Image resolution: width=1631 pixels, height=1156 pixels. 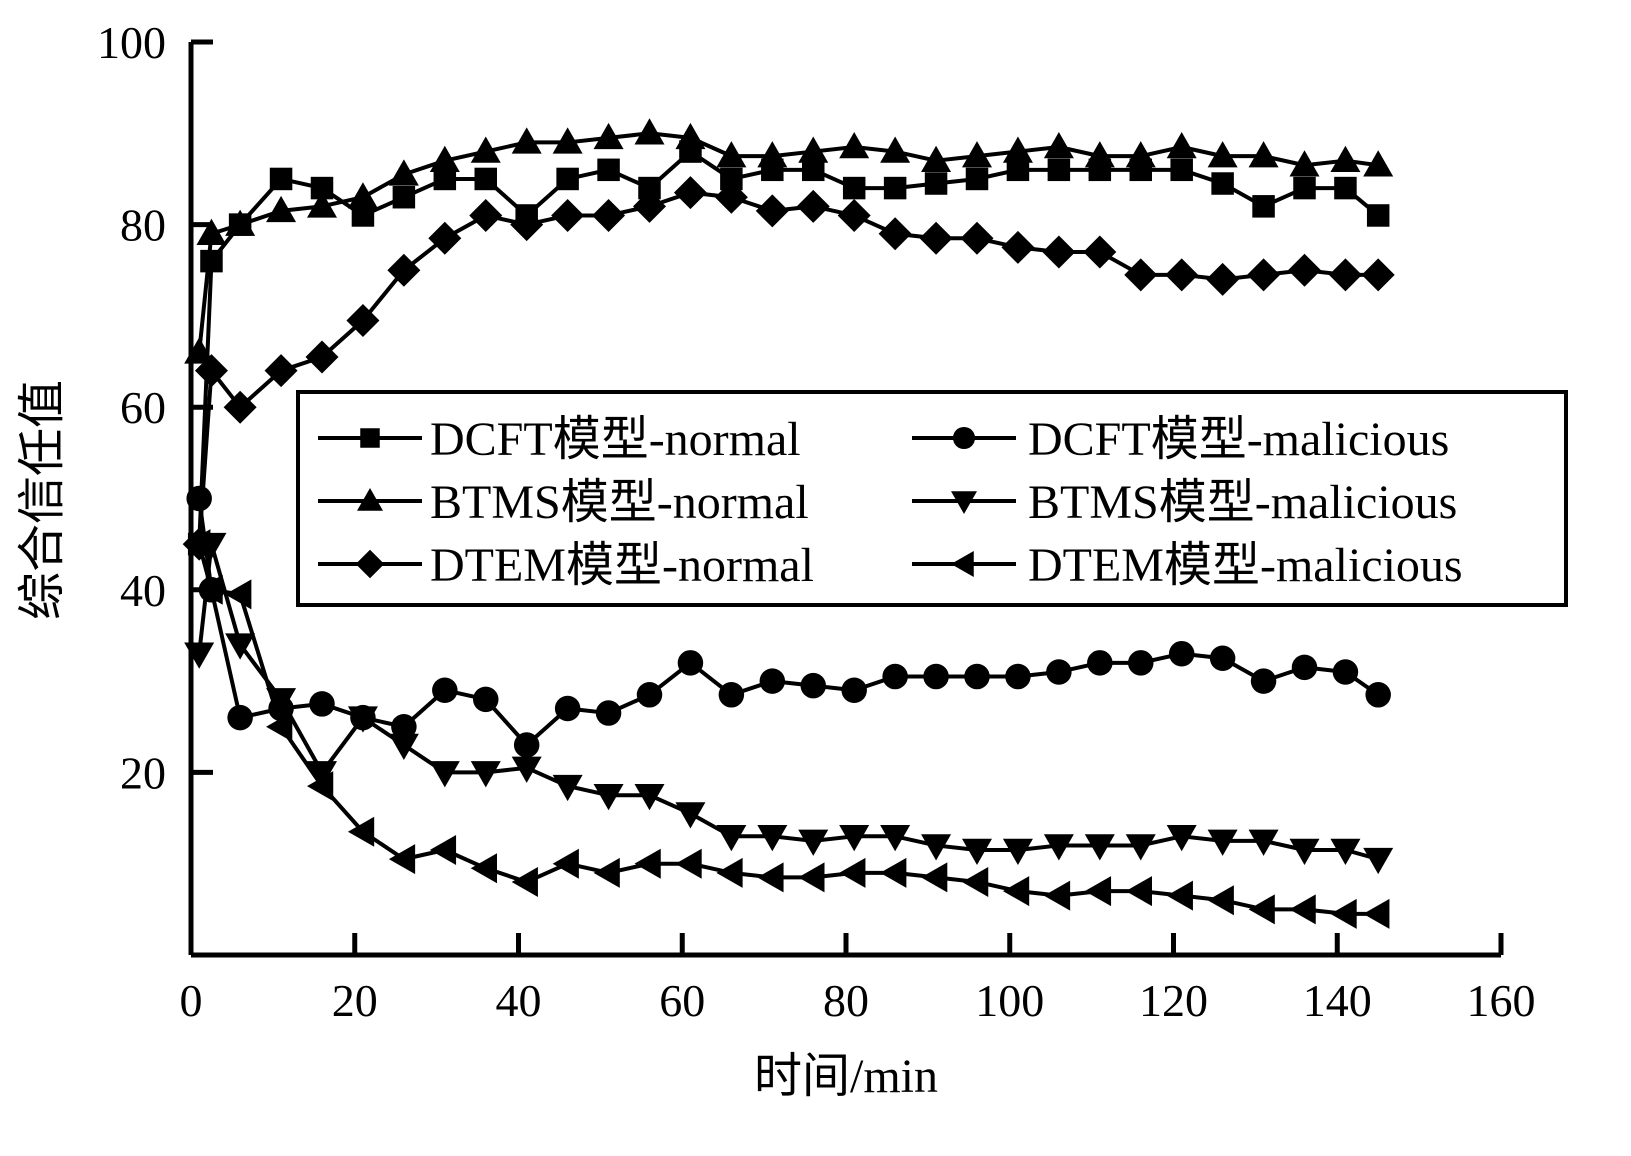 I want to click on x-tick-label: 60, so click(x=682, y=1000).